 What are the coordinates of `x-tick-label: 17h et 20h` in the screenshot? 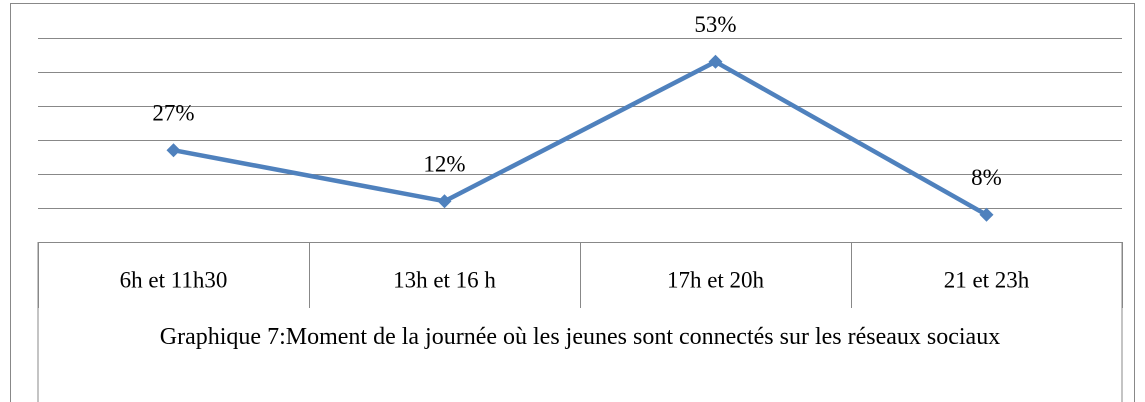 It's located at (716, 279).